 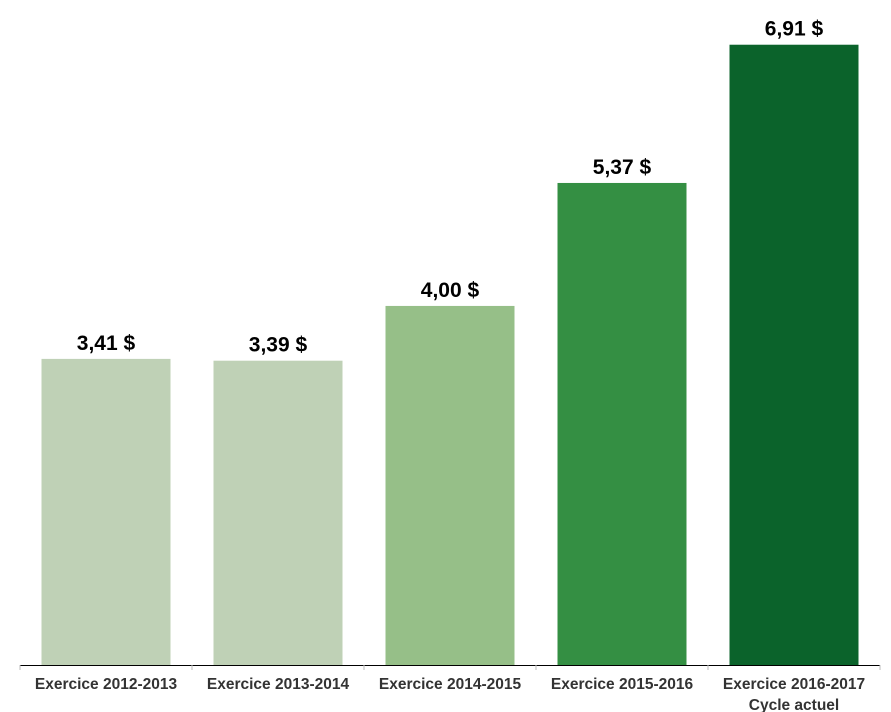 I want to click on category-label-0: Exercice 2012-2013, so click(x=106, y=684).